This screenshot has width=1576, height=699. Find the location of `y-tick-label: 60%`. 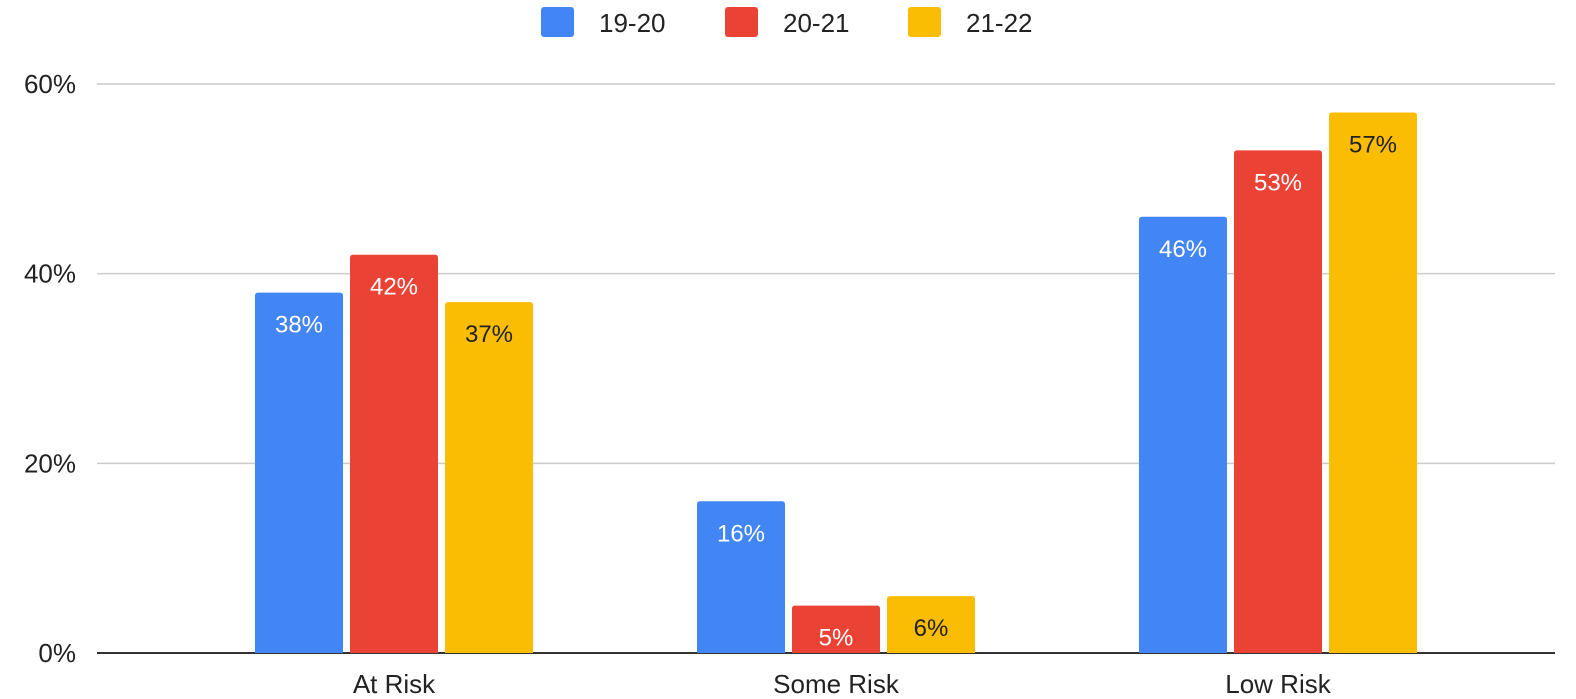

y-tick-label: 60% is located at coordinates (50, 84).